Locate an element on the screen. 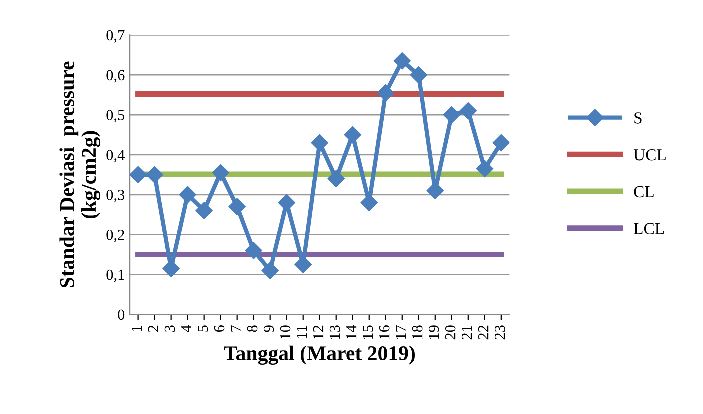 This screenshot has width=703, height=414. y-tick-label: 0,6 is located at coordinates (115, 76).